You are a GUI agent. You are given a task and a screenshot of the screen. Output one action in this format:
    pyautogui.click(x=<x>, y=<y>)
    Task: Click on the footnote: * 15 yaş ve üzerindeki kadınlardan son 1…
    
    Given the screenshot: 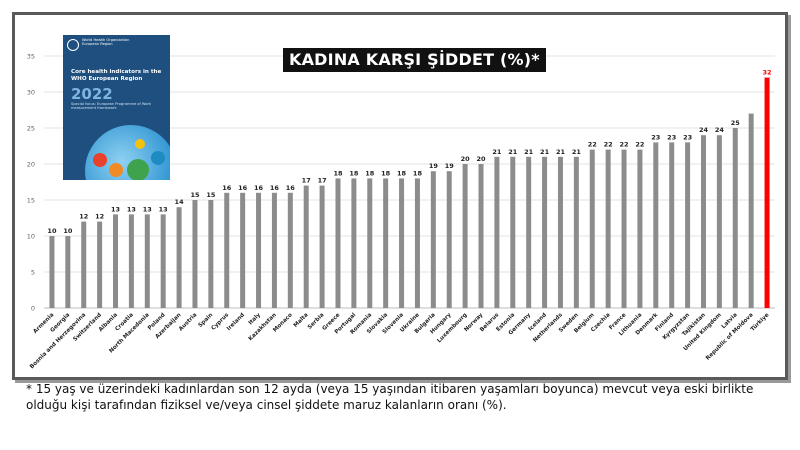 What is the action you would take?
    pyautogui.click(x=390, y=397)
    